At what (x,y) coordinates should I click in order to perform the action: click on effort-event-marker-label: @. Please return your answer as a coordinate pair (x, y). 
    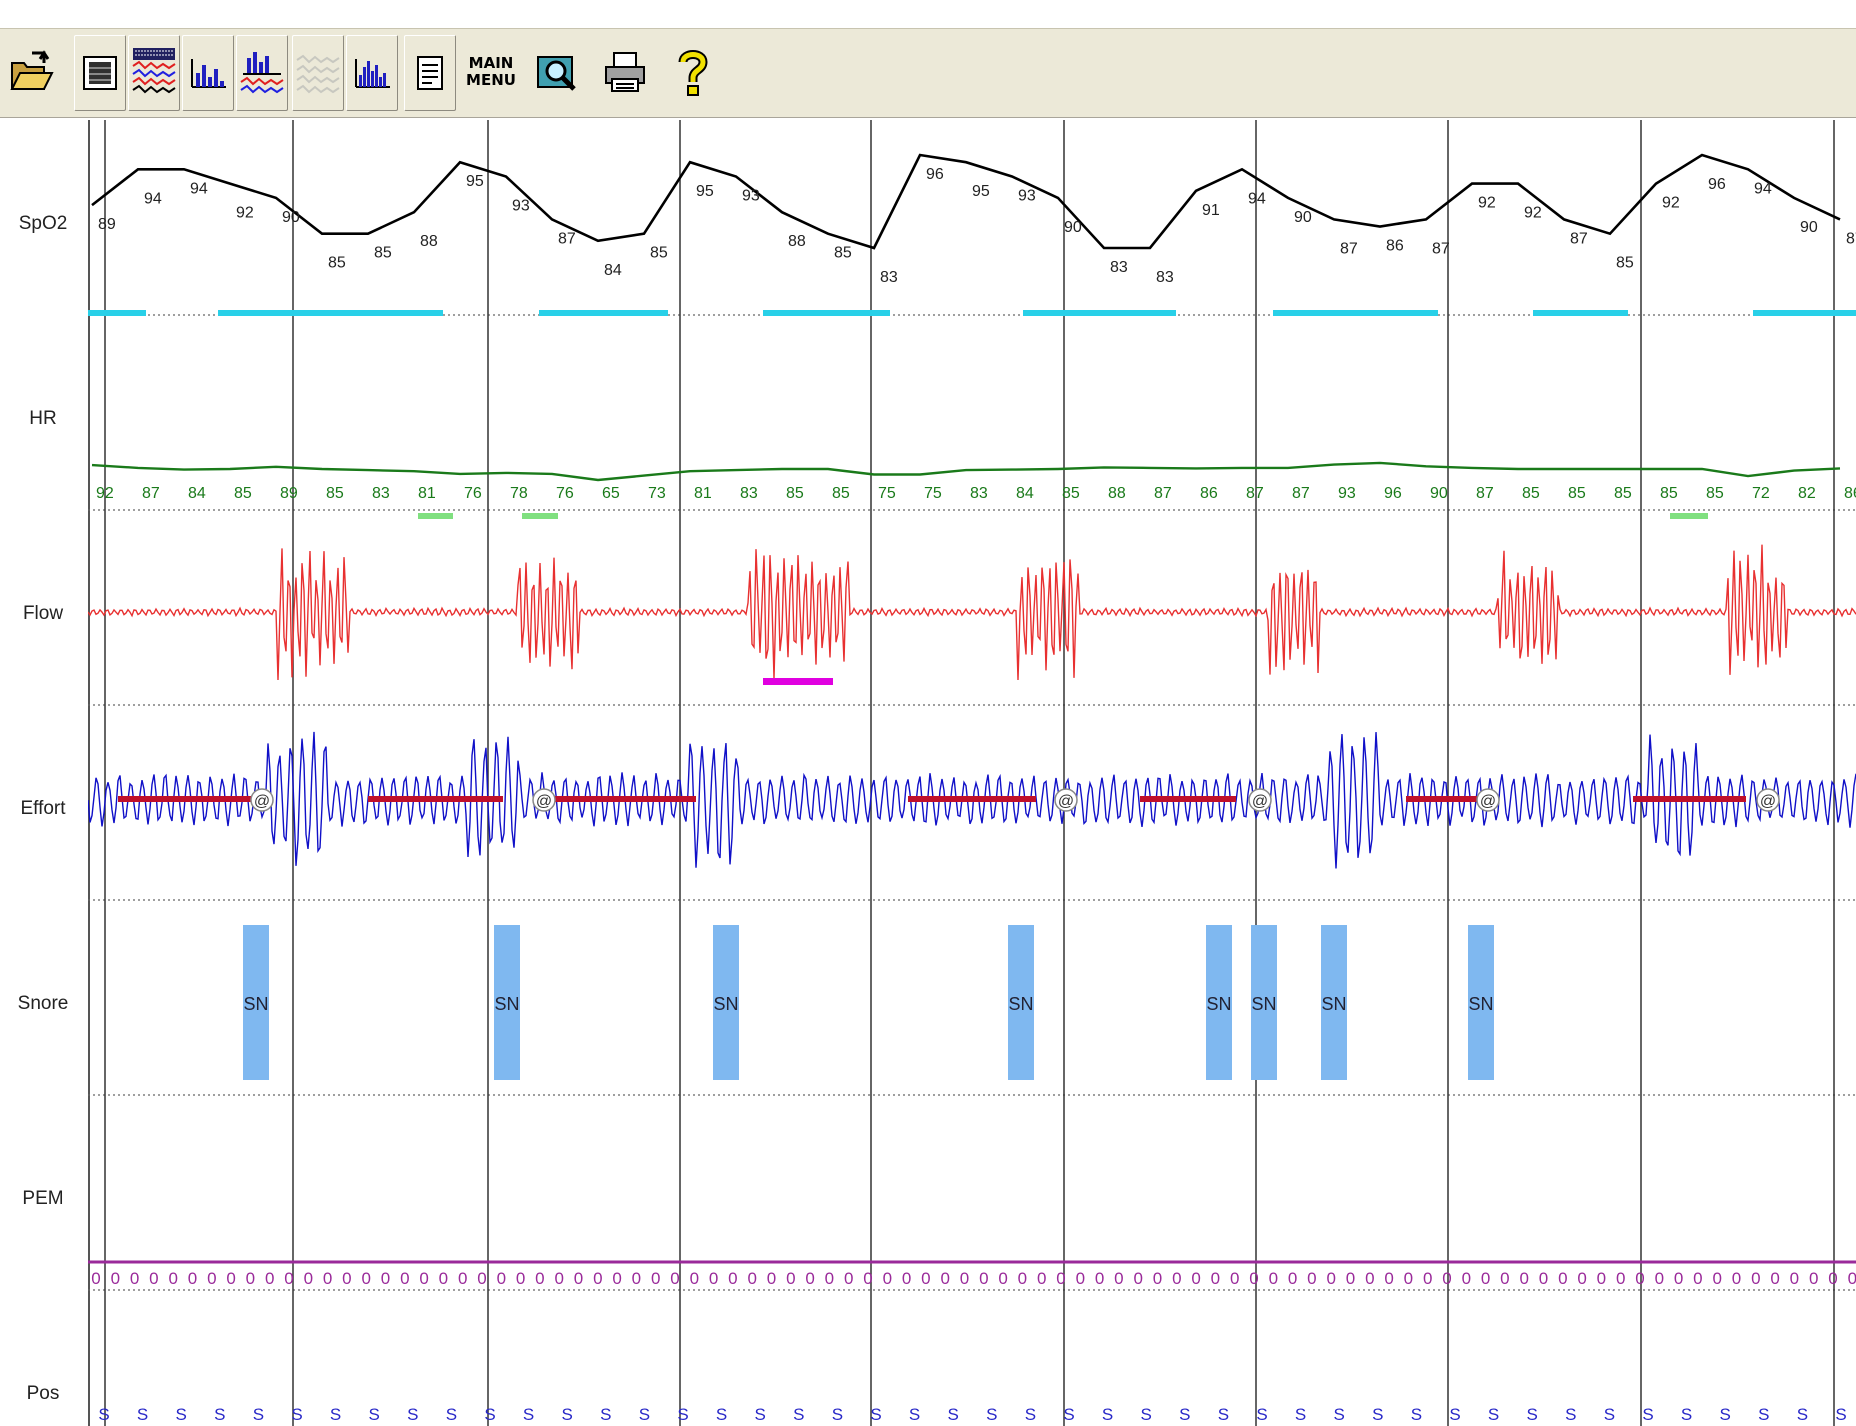
    Looking at the image, I should click on (1260, 801).